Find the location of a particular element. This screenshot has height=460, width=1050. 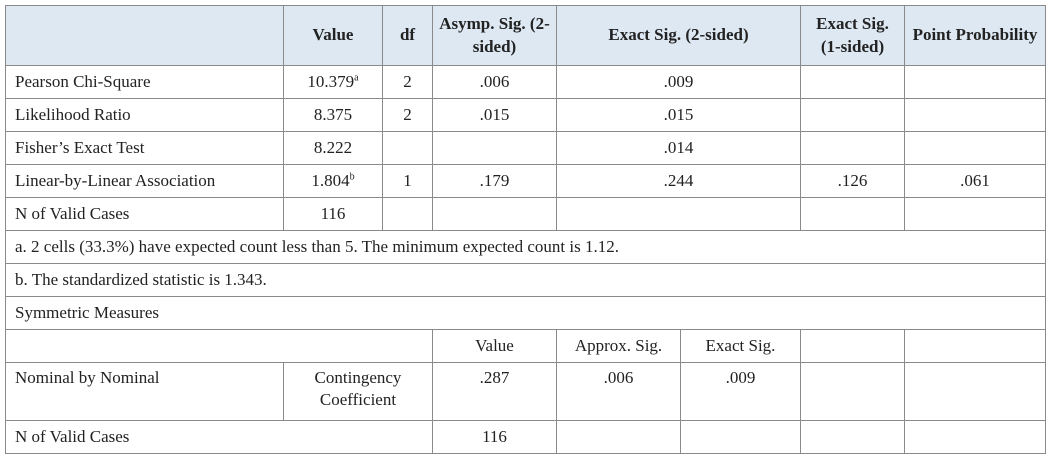

cell-text: .061 is located at coordinates (975, 180).